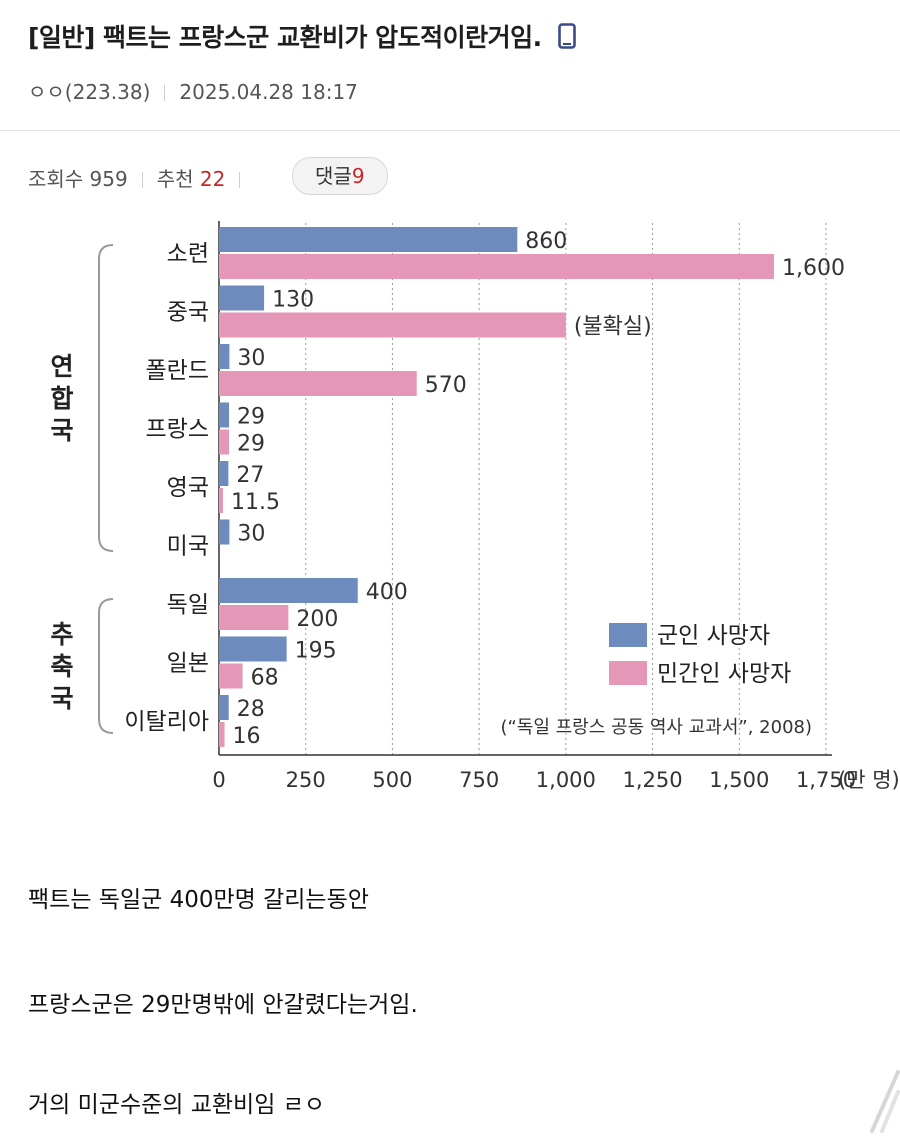 This screenshot has height=1137, width=900. I want to click on comment-button: 댓글9, so click(340, 176).